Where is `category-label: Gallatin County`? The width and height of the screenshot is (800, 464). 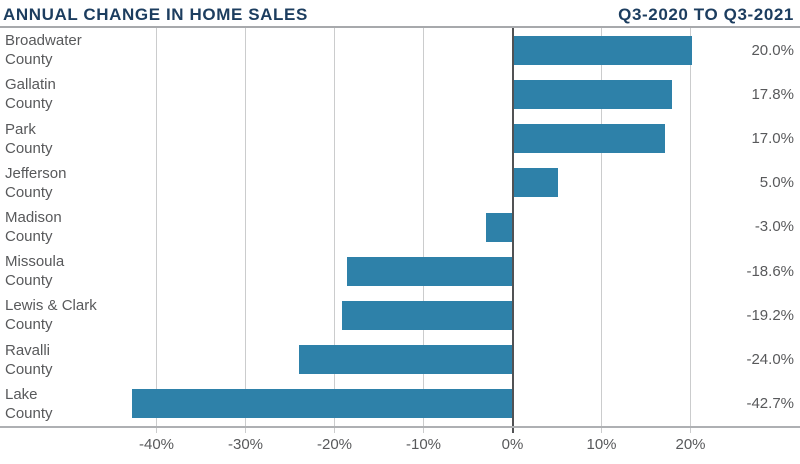
category-label: Gallatin County is located at coordinates (57, 94).